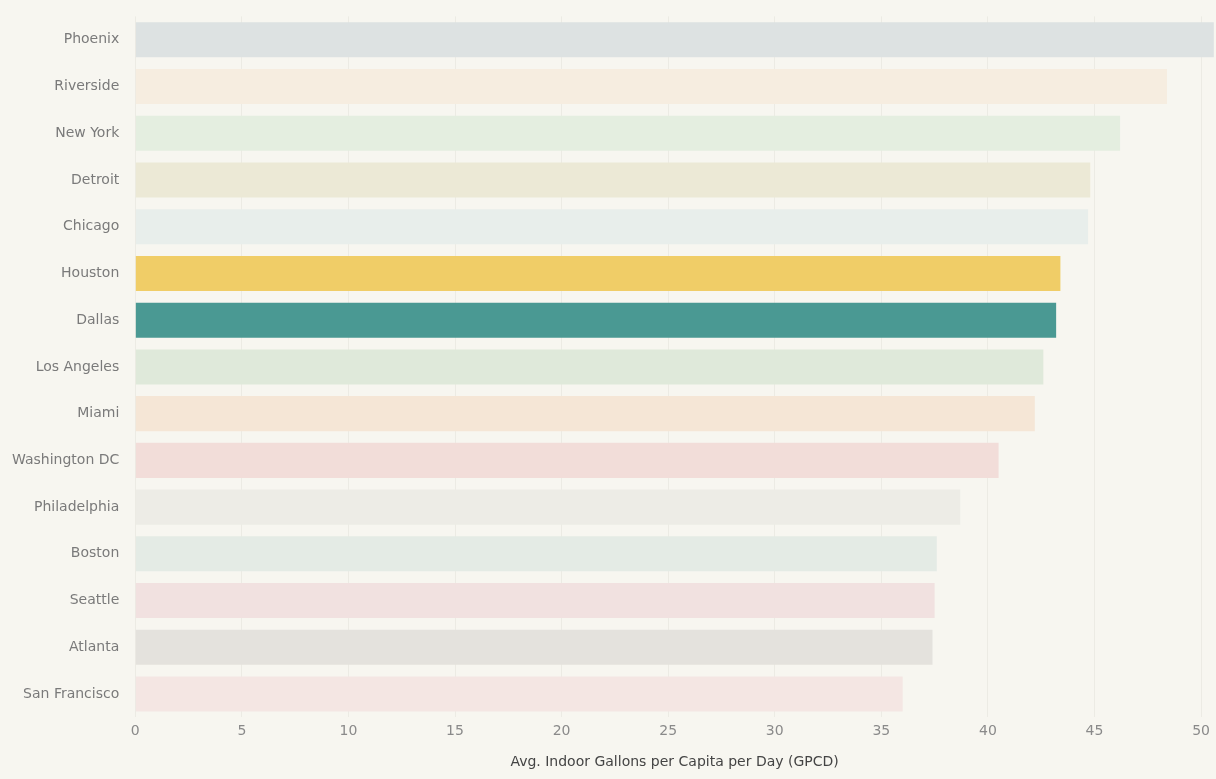  What do you see at coordinates (95, 178) in the screenshot?
I see `y-tick-label: Detroit` at bounding box center [95, 178].